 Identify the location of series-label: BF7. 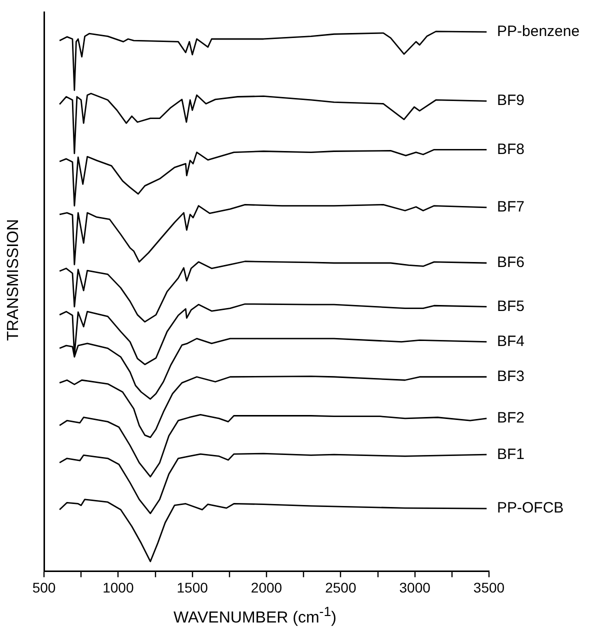
(511, 207).